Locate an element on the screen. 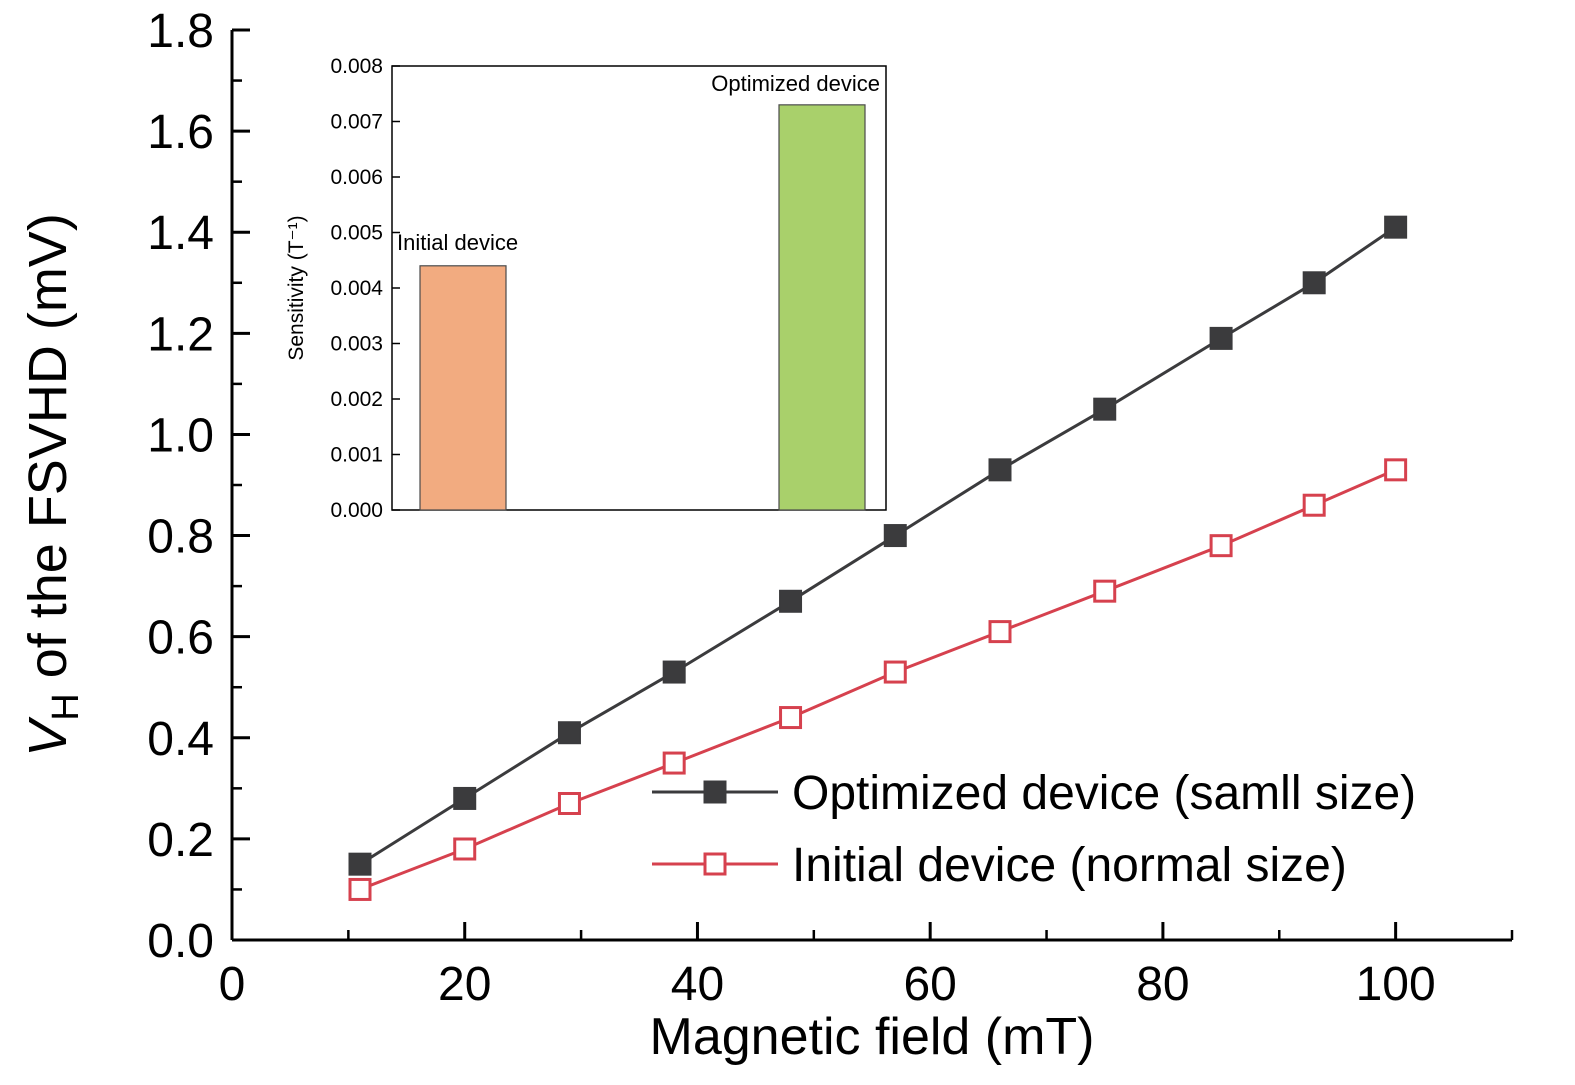 Image resolution: width=1575 pixels, height=1085 pixels. inset-bar-label-optimized: Optimized device is located at coordinates (795, 83).